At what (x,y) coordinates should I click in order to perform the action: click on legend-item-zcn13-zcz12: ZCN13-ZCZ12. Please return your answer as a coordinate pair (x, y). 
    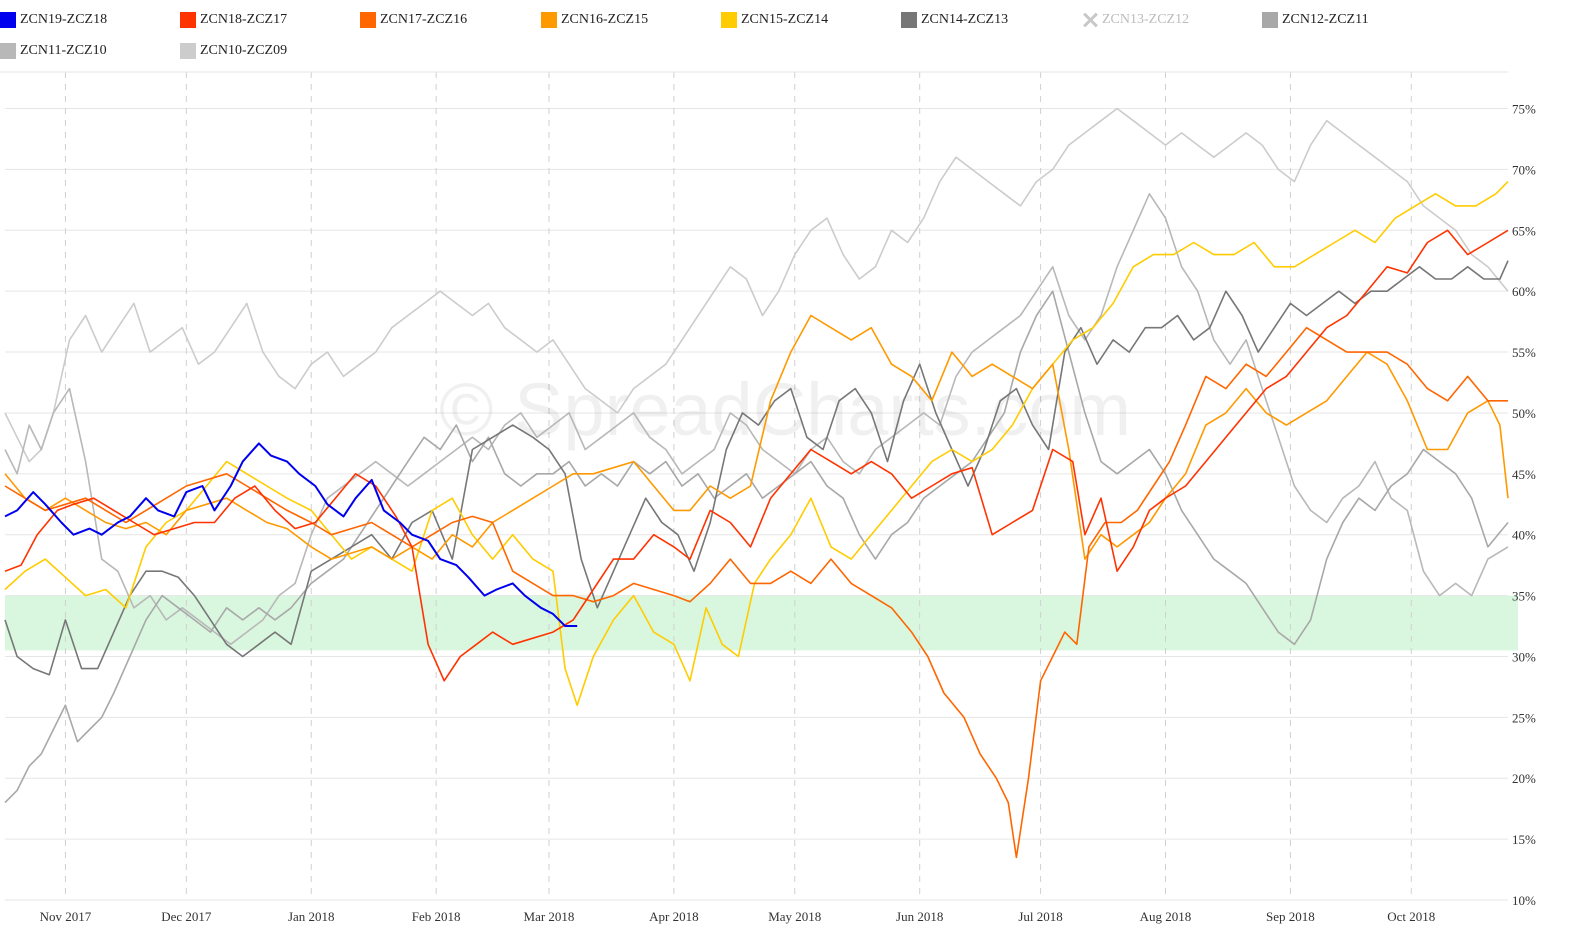
    Looking at the image, I should click on (1135, 20).